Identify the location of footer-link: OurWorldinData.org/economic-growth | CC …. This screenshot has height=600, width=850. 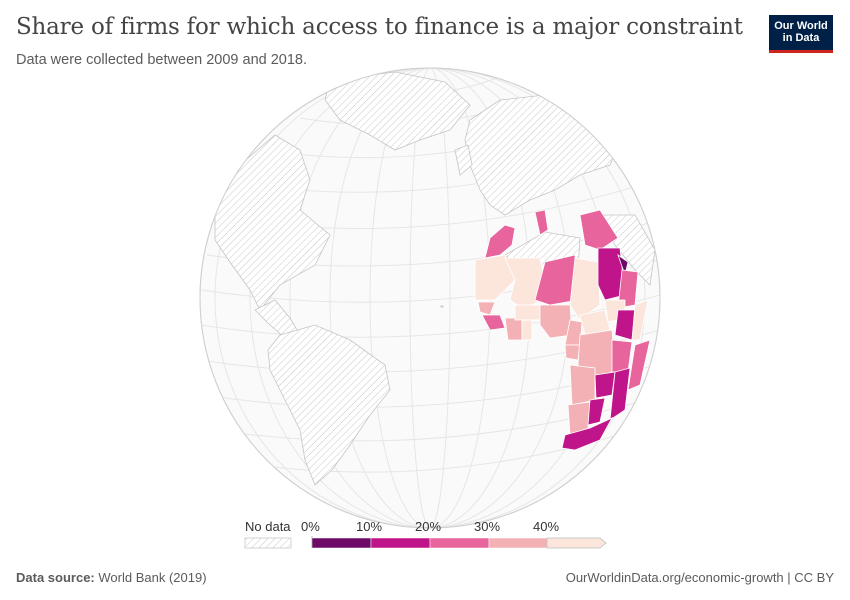
(699, 577).